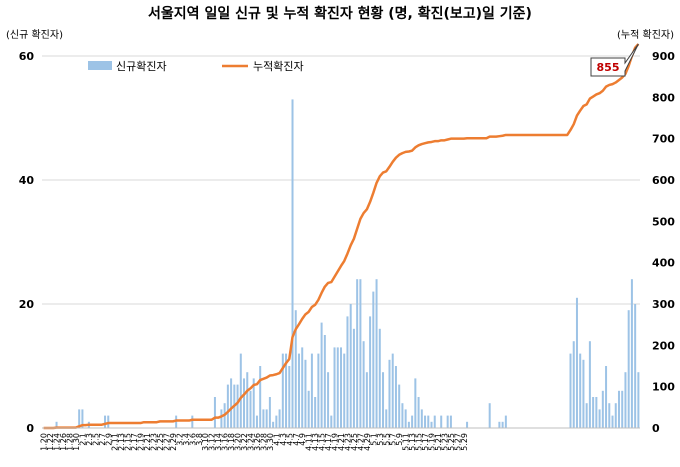 The image size is (680, 467). I want to click on x-tick-label: 4.21, so click(341, 442).